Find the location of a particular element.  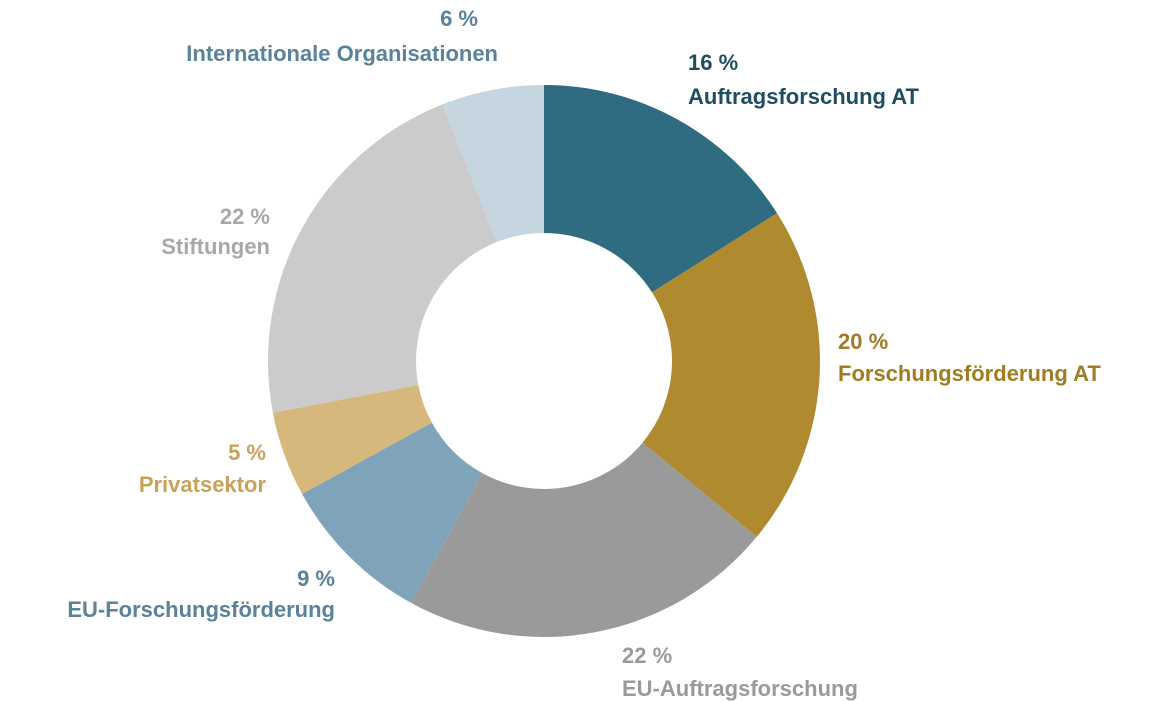

value-label: 5 % is located at coordinates (247, 452).